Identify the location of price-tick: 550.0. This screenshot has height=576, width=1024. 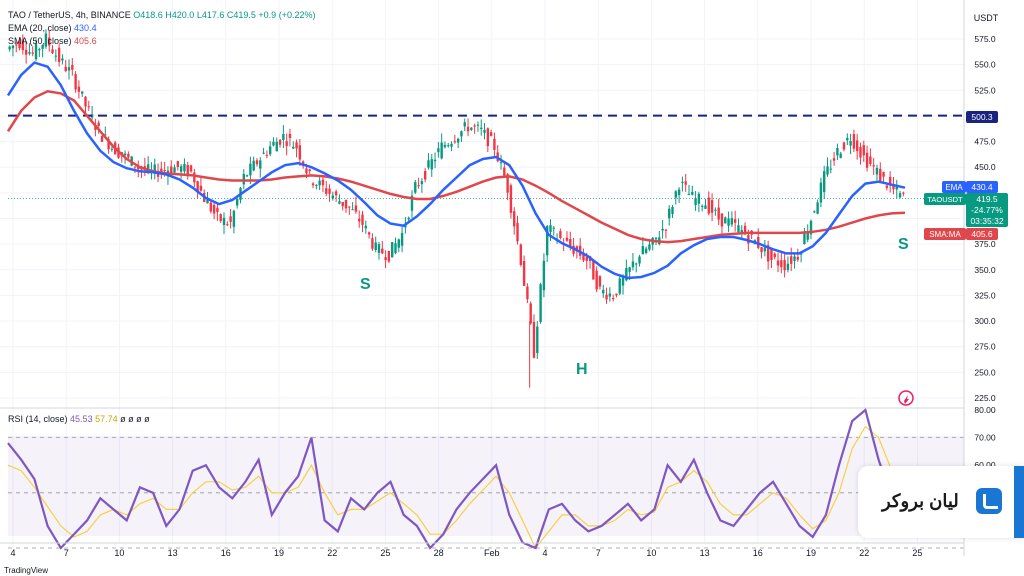
(985, 65).